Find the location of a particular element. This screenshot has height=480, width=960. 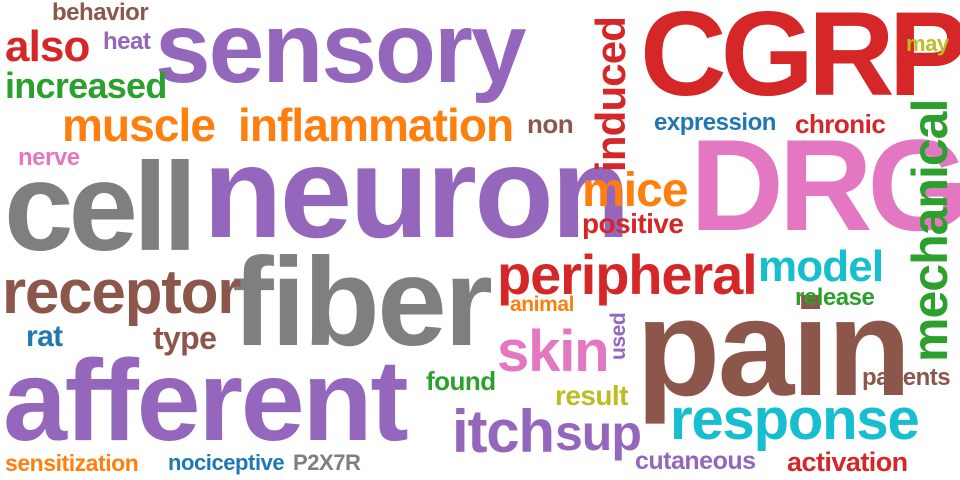

word-also: also is located at coordinates (47, 46).